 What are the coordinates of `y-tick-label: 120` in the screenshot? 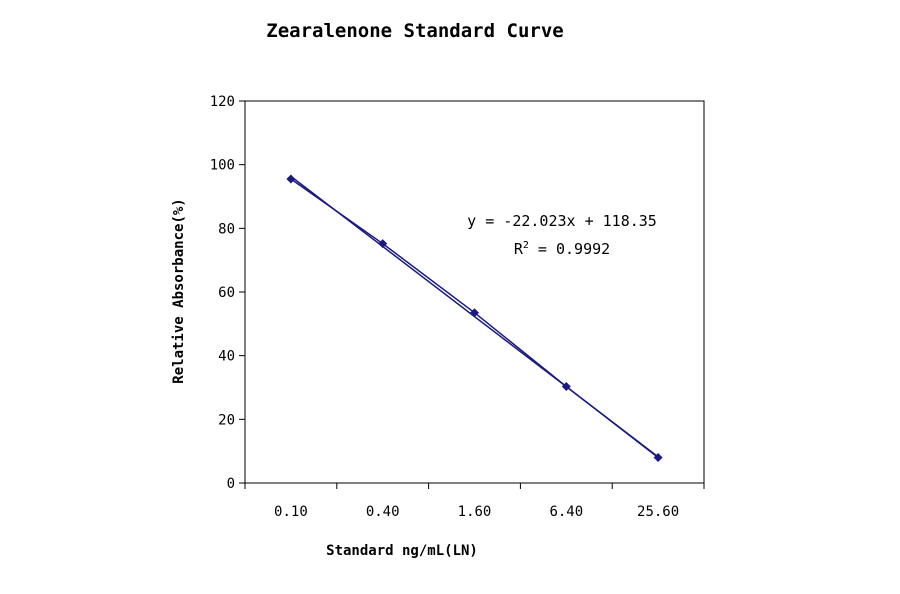 It's located at (222, 102).